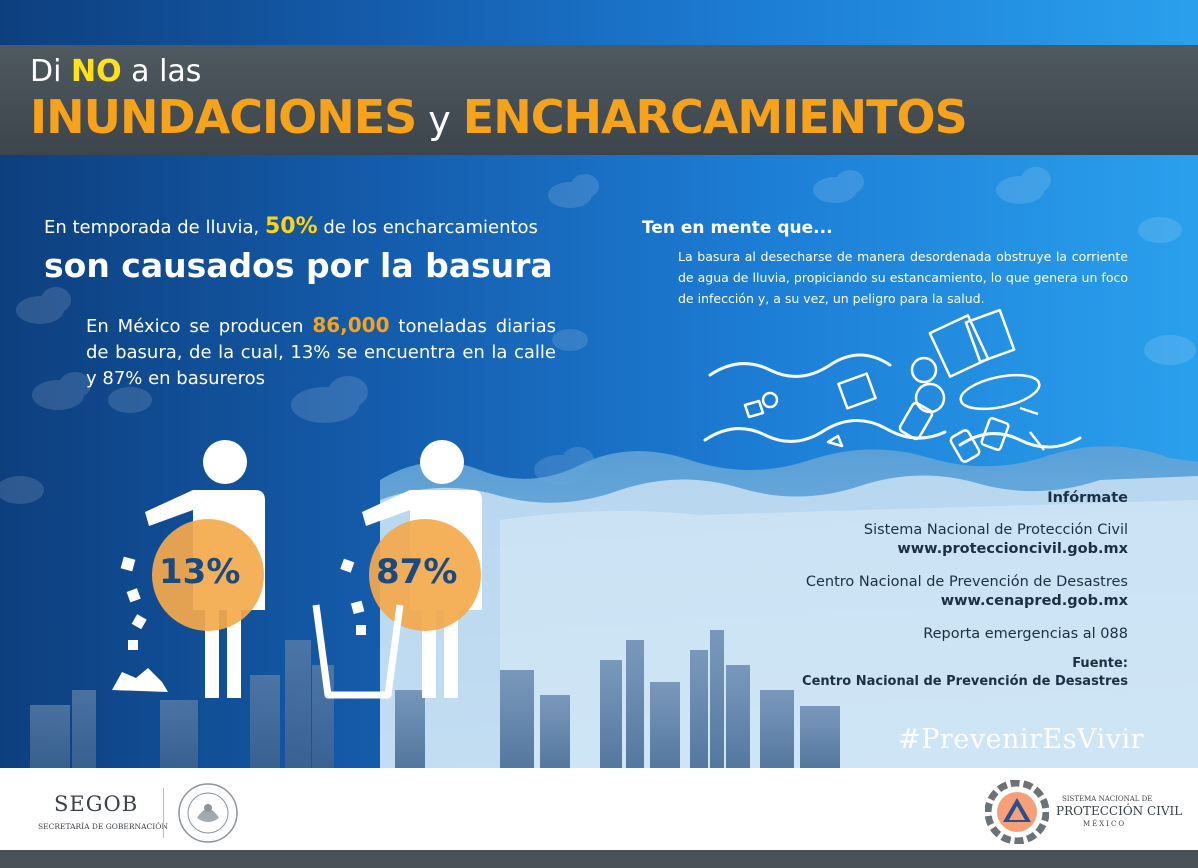 Image resolution: width=1198 pixels, height=868 pixels. I want to click on segob-logo-text: SEGOB, so click(96, 804).